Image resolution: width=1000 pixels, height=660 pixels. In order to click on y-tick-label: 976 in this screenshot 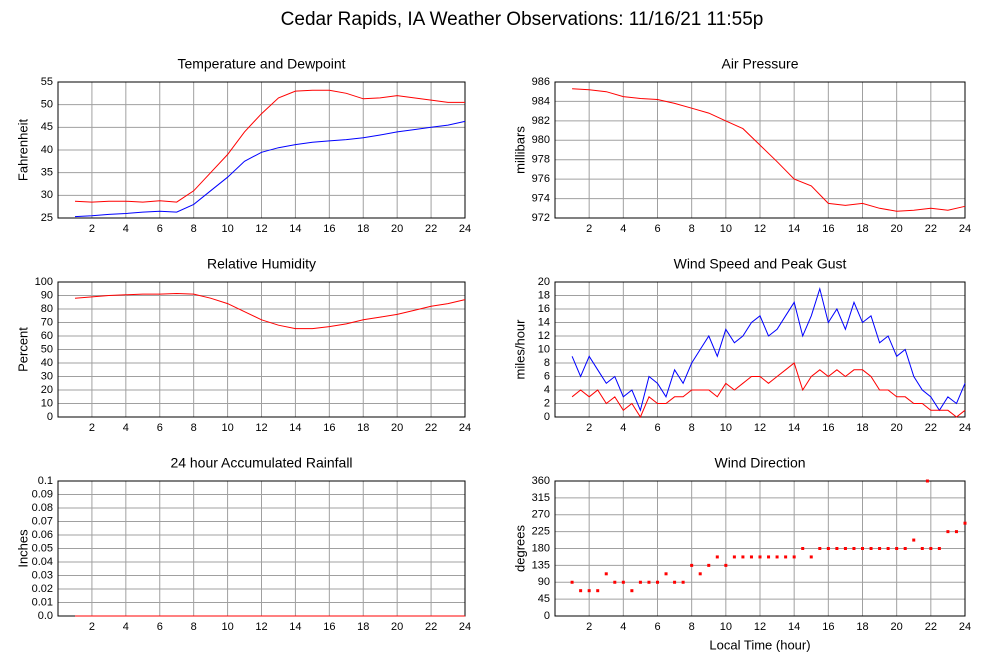, I will do `click(541, 179)`.